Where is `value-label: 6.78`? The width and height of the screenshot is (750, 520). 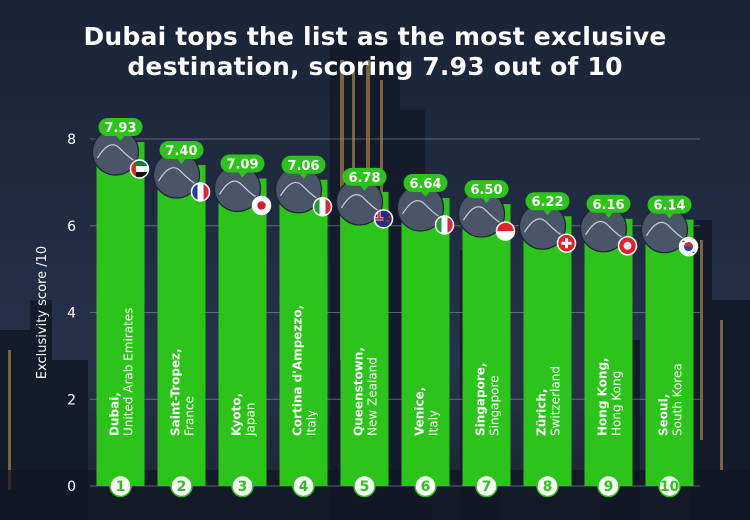 value-label: 6.78 is located at coordinates (364, 178).